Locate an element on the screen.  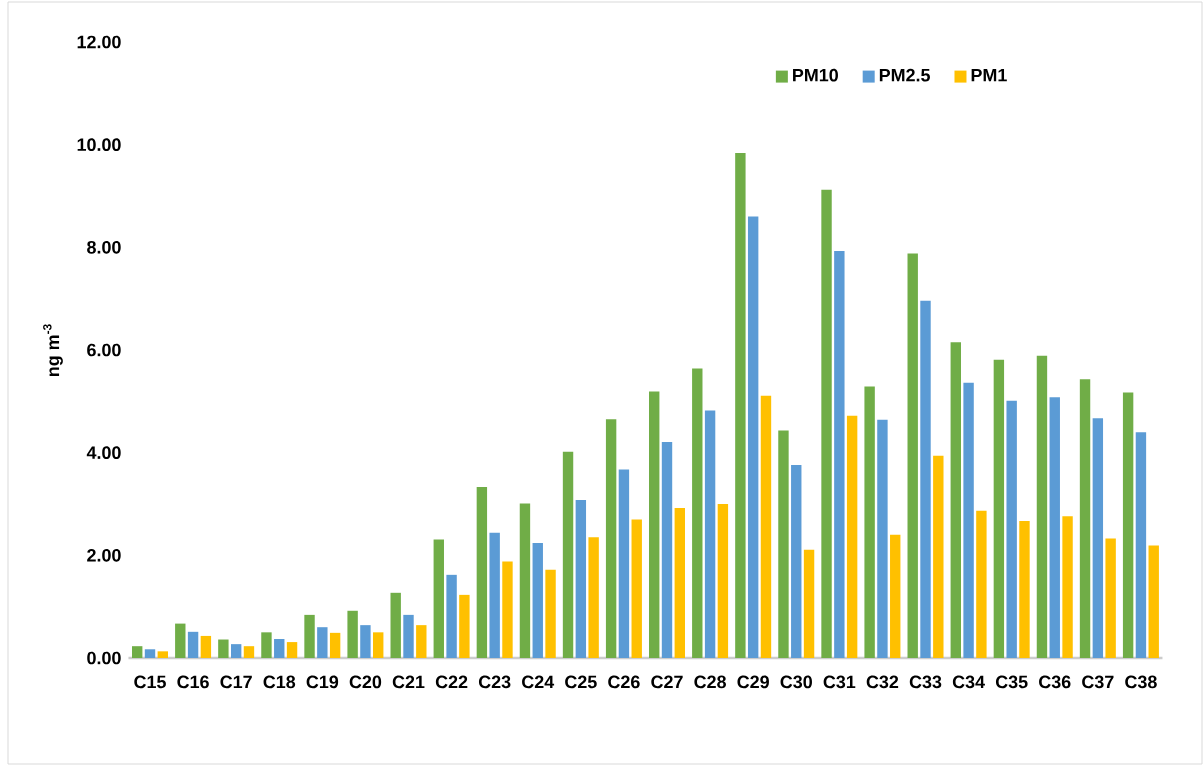
x-tick-label: C37 is located at coordinates (1098, 682).